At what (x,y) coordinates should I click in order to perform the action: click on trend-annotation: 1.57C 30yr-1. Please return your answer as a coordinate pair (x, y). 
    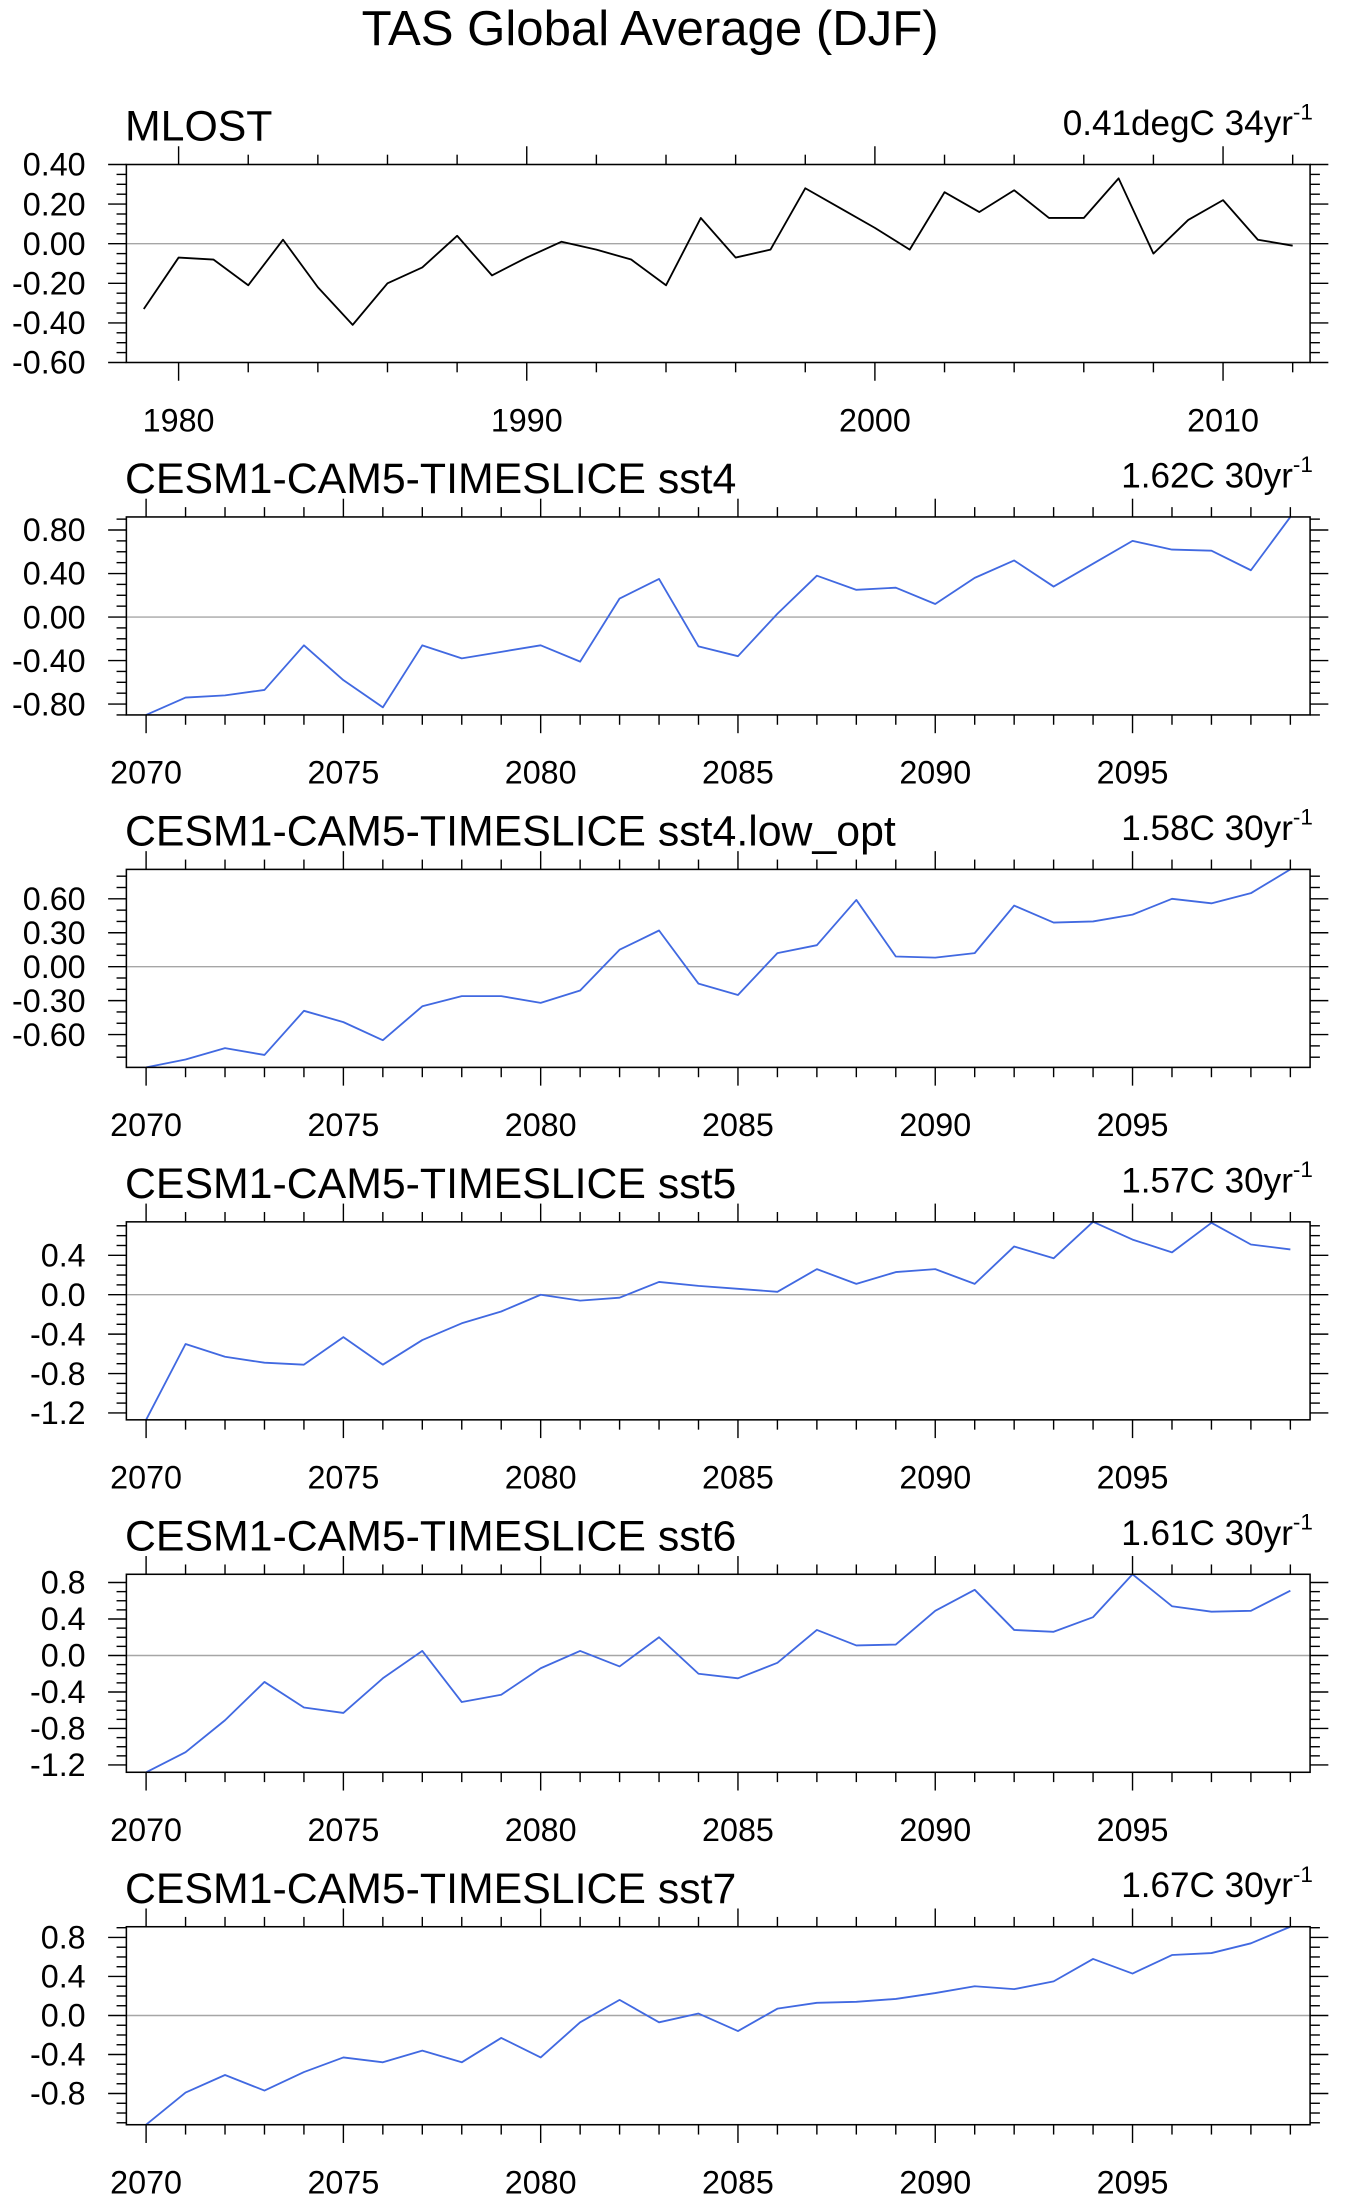
    Looking at the image, I should click on (1217, 1178).